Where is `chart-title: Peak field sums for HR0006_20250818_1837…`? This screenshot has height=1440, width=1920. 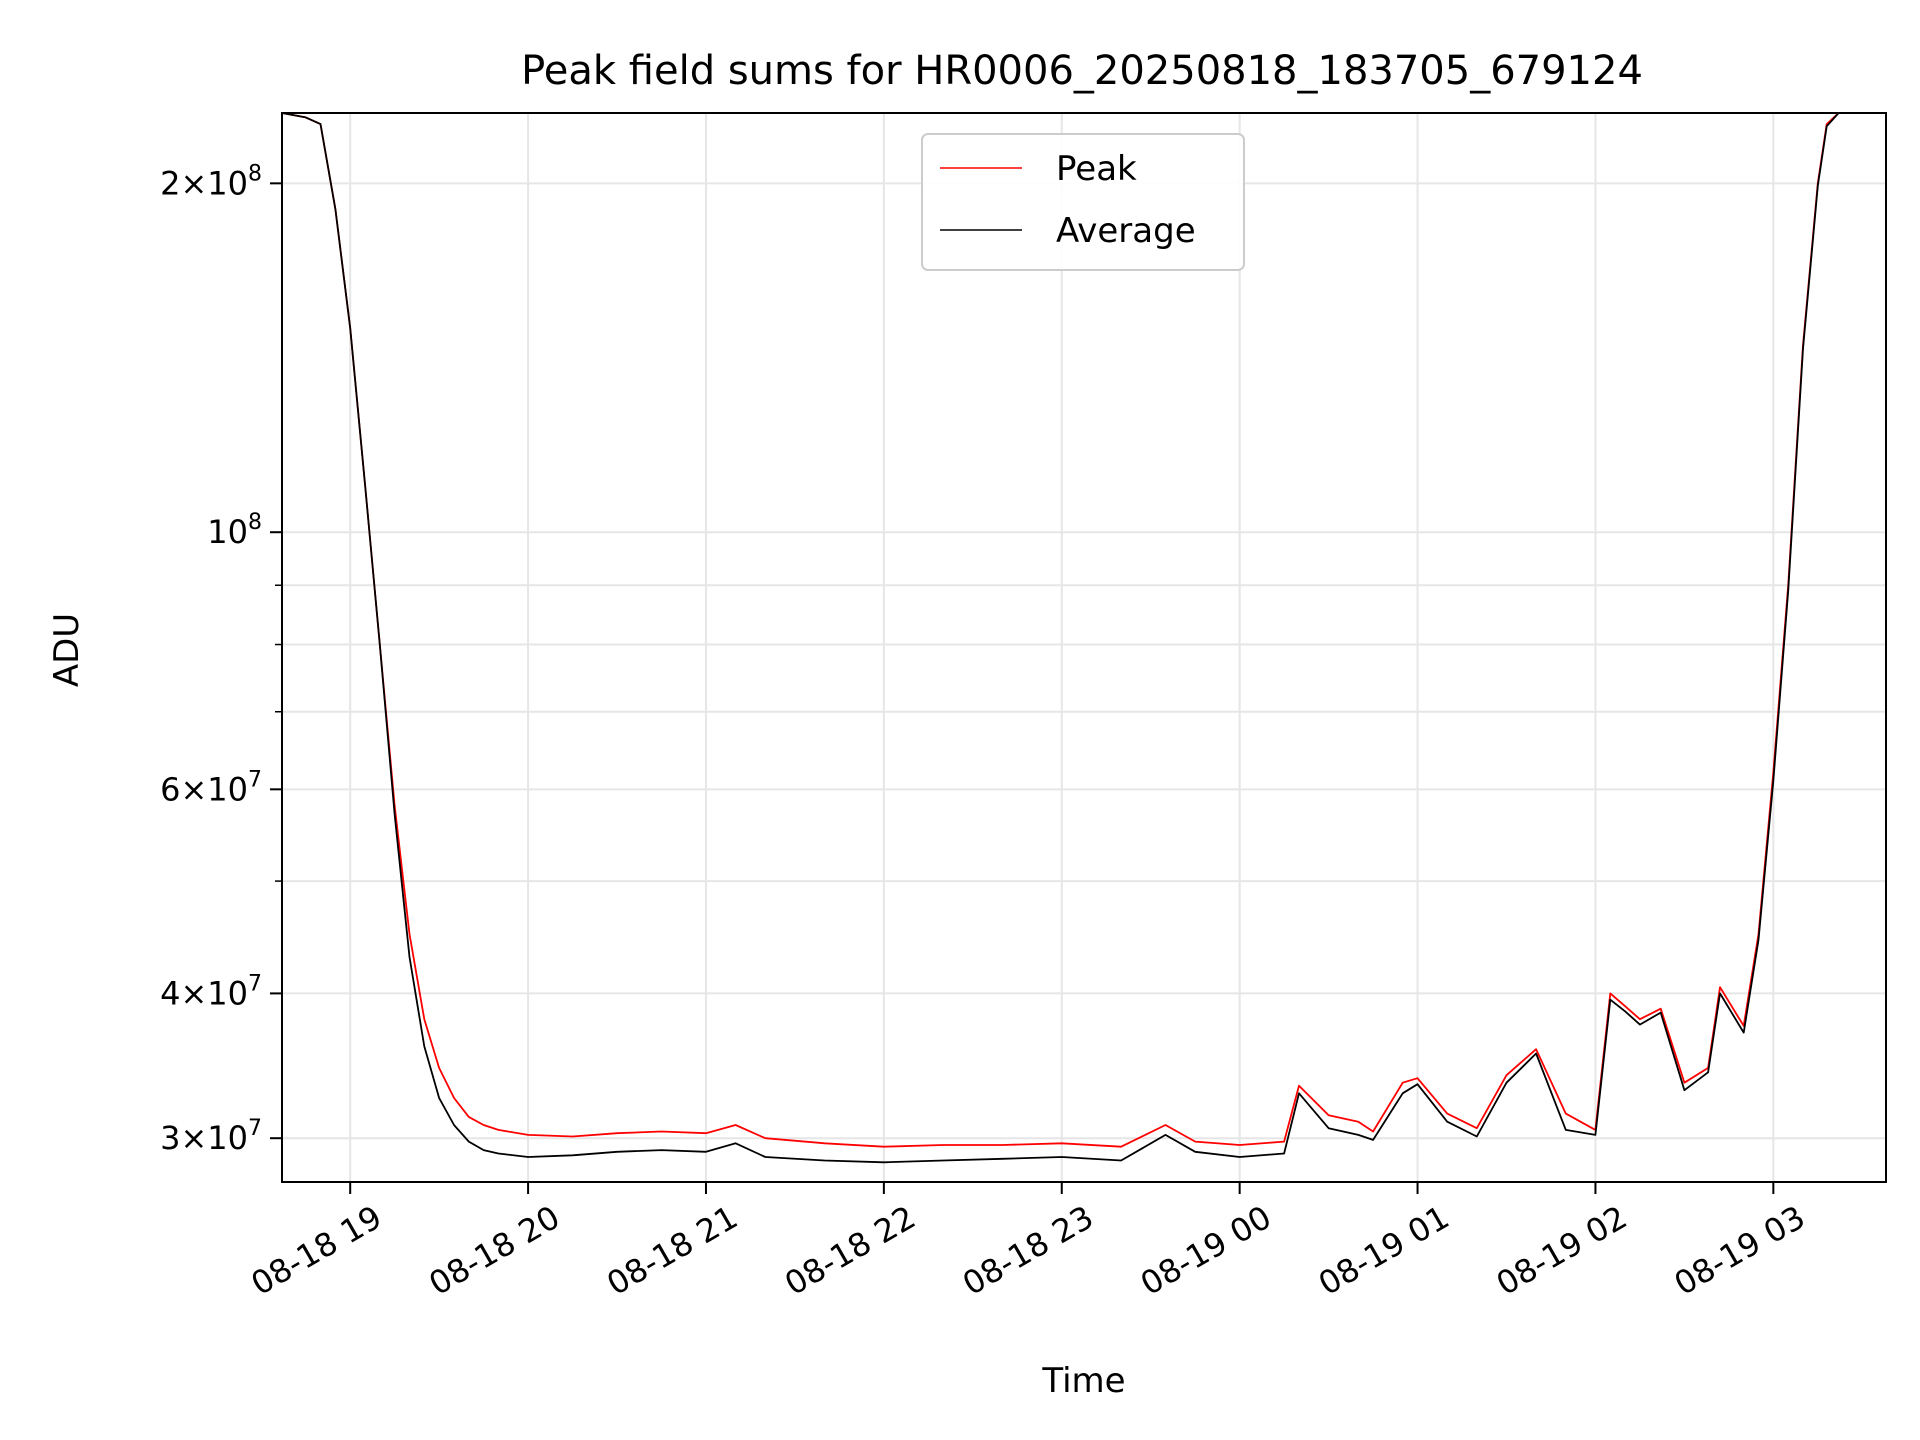
chart-title: Peak field sums for HR0006_20250818_1837… is located at coordinates (1082, 71).